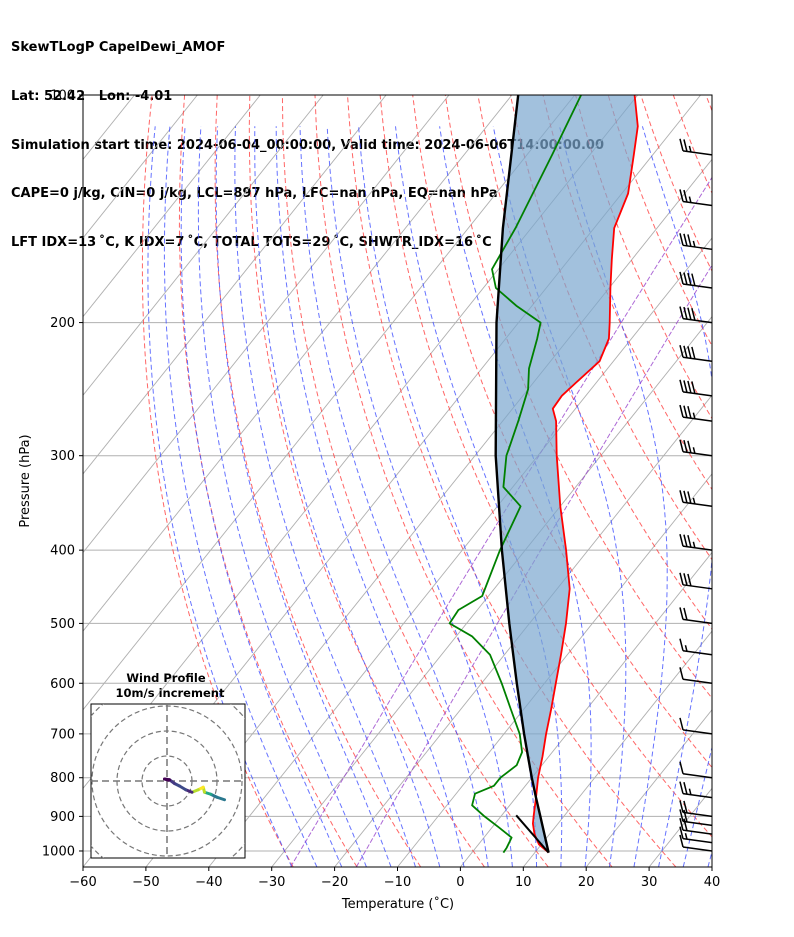 Image resolution: width=794 pixels, height=937 pixels. What do you see at coordinates (166, 779) in the screenshot?
I see `hodograph-segment` at bounding box center [166, 779].